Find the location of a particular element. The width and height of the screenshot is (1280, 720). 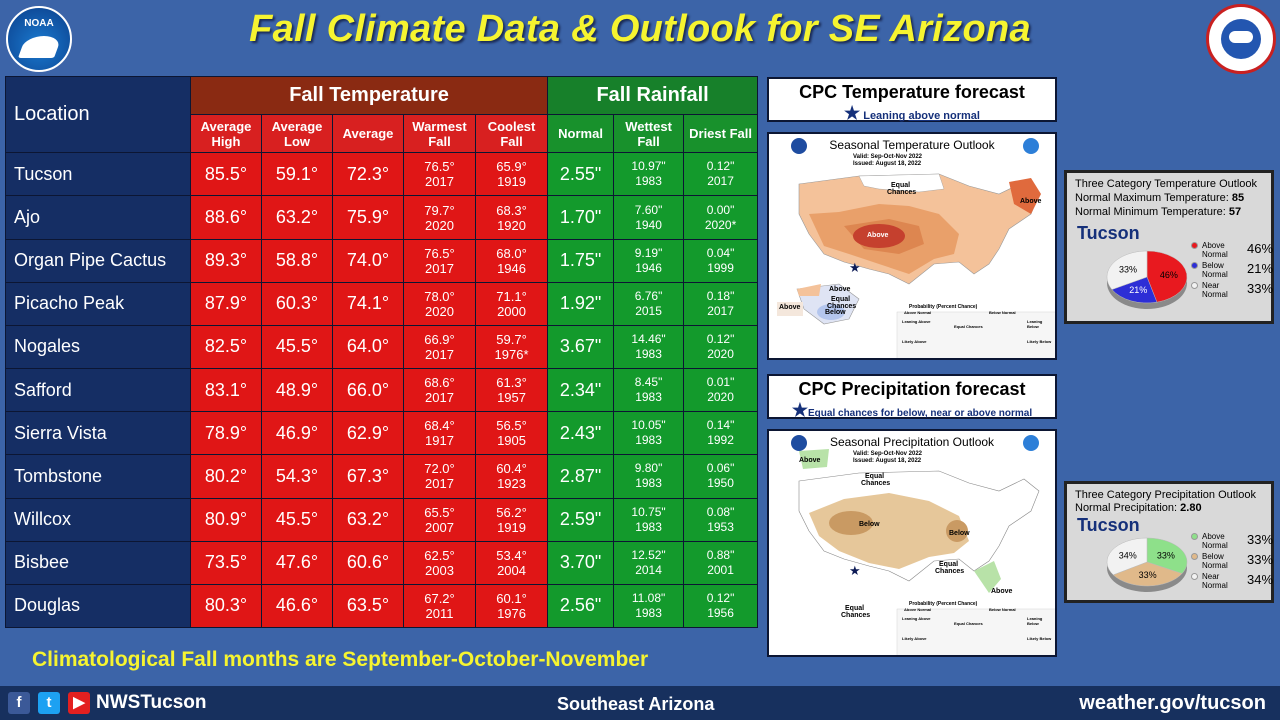

precip-map-legend-below: Below Normal is located at coordinates (1002, 609).